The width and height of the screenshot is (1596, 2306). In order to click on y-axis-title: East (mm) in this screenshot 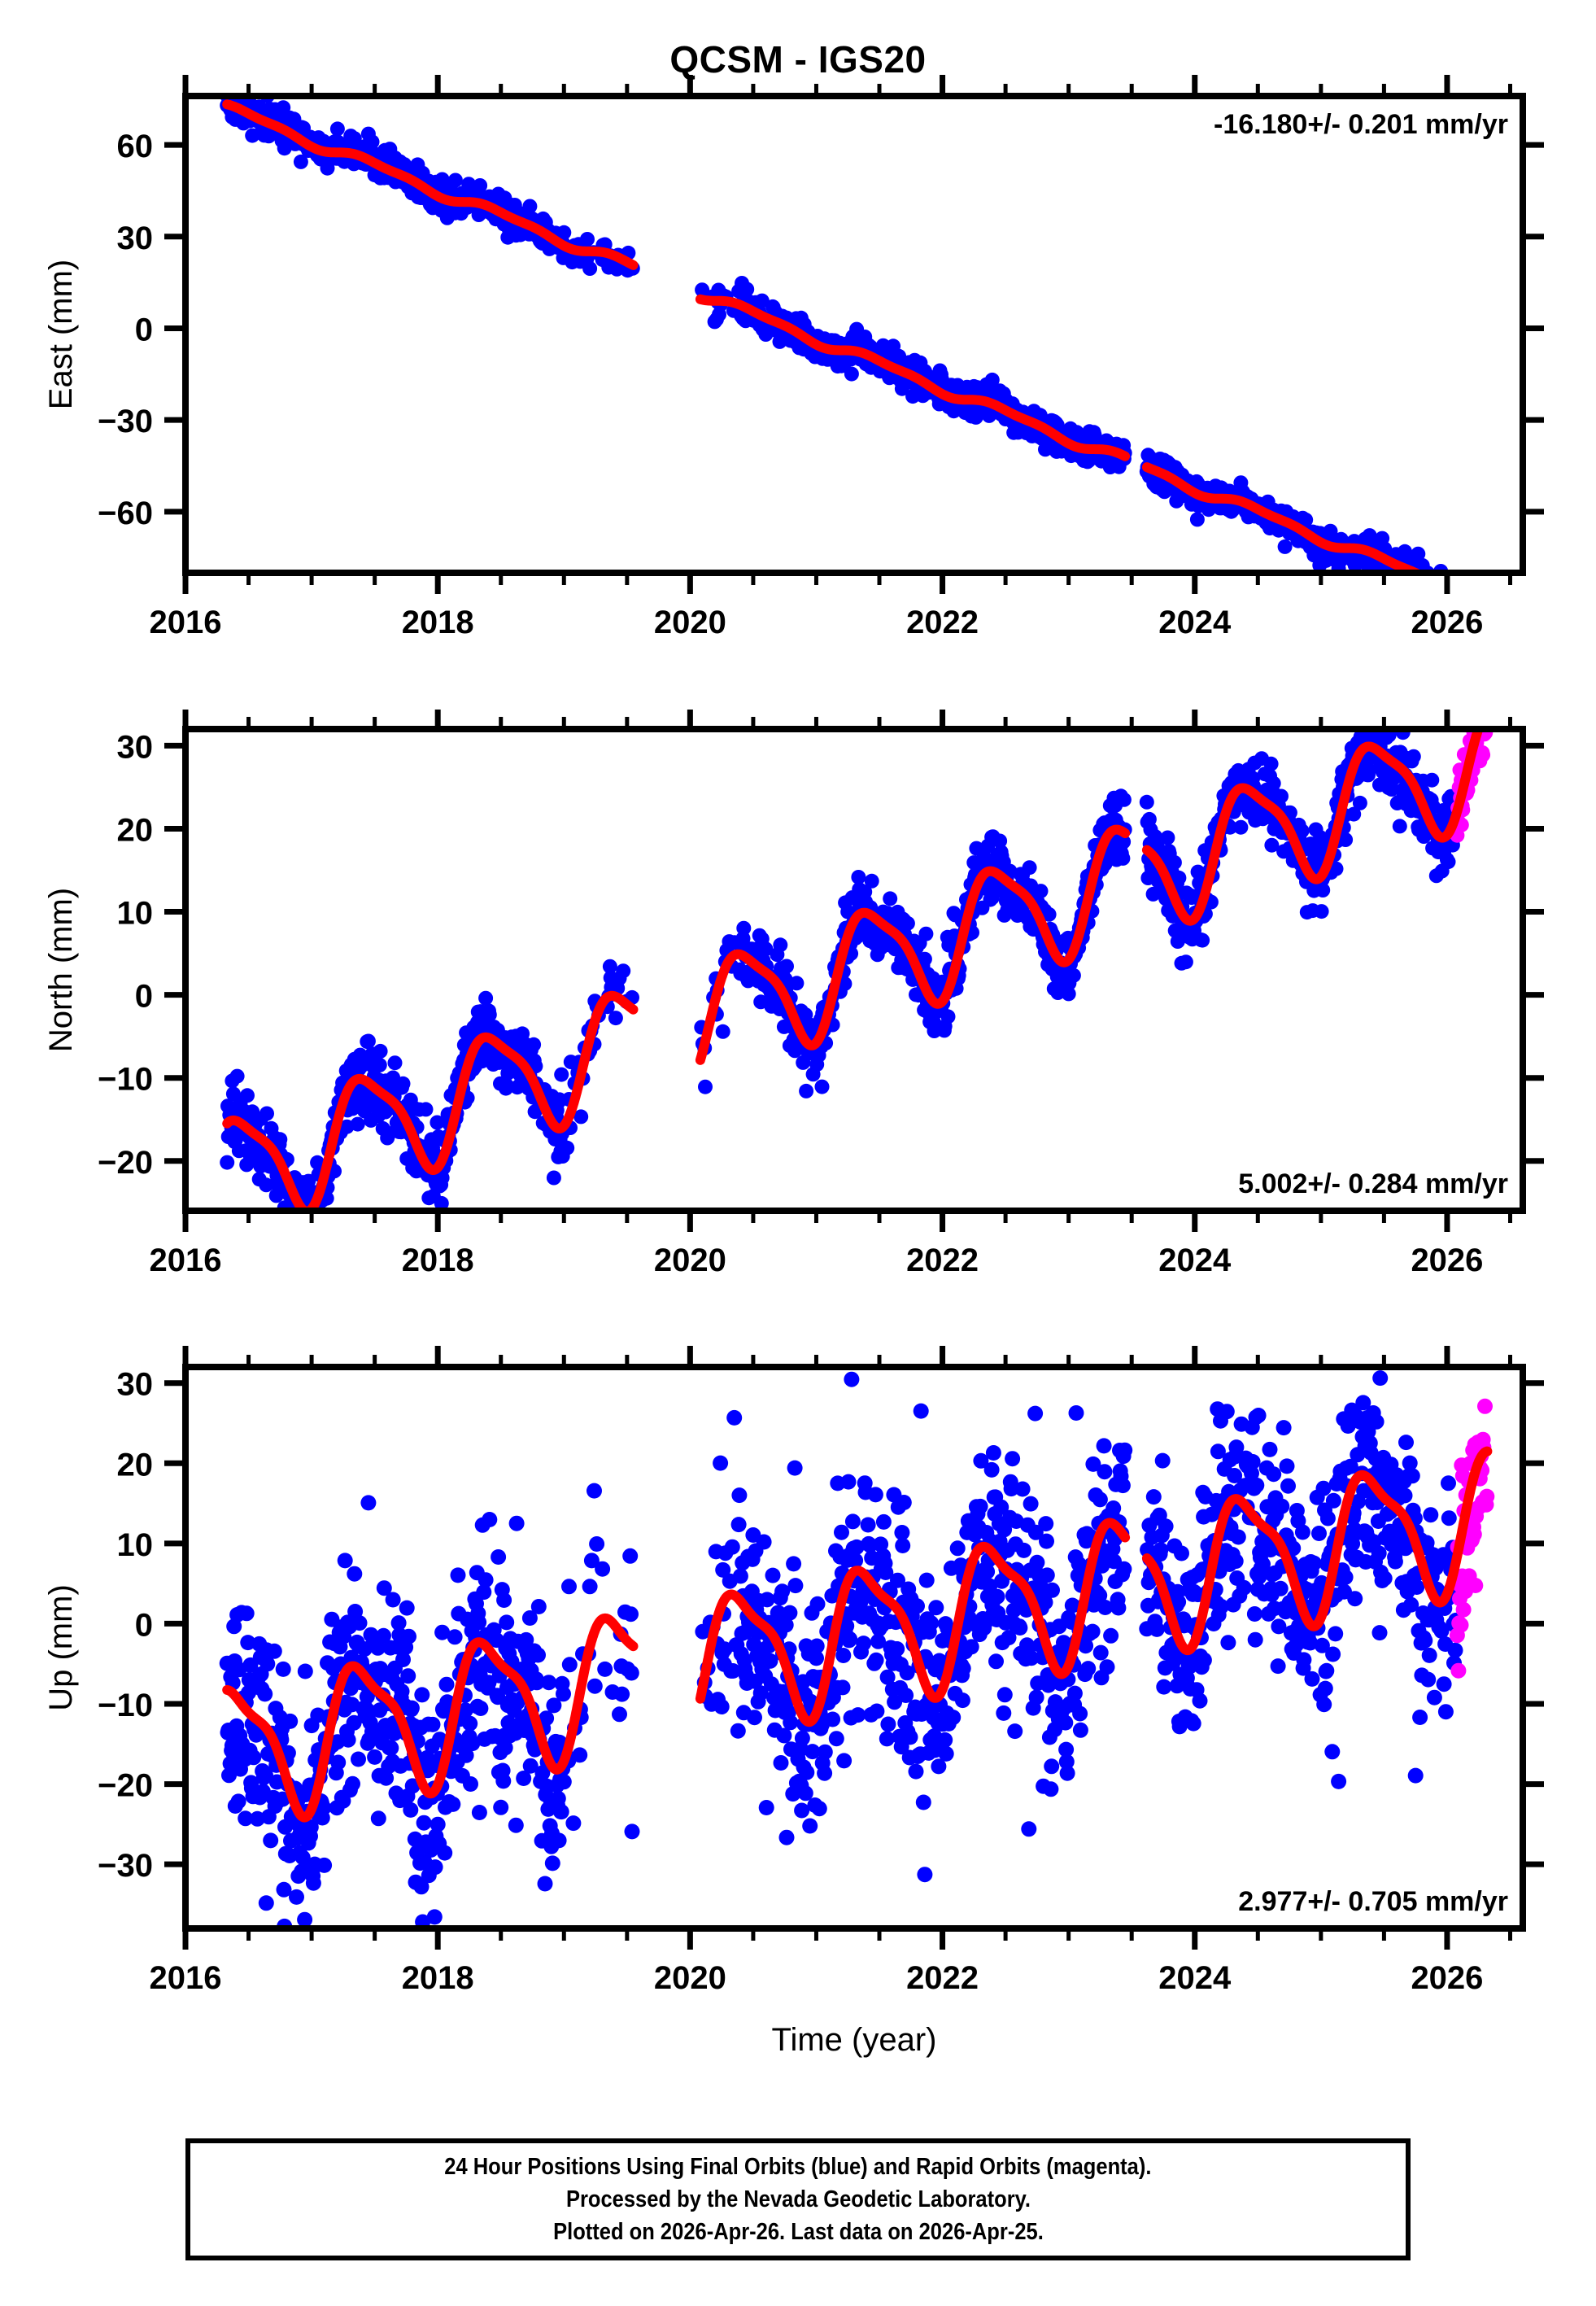, I will do `click(61, 334)`.